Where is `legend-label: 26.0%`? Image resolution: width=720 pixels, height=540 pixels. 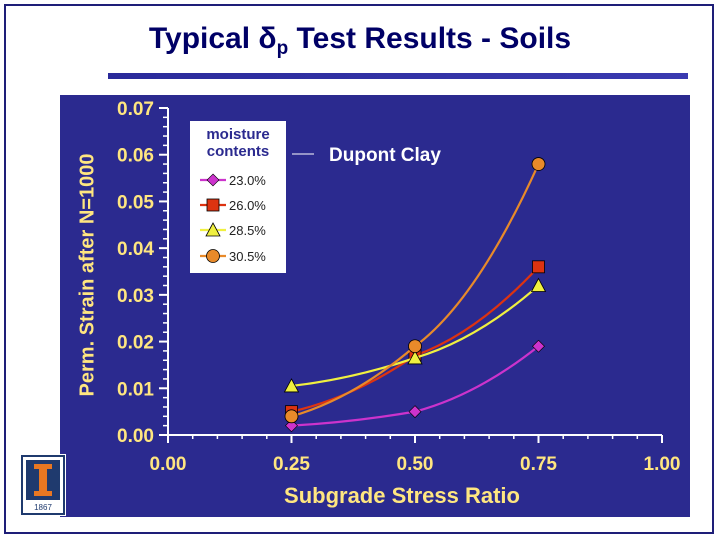 legend-label: 26.0% is located at coordinates (247, 205).